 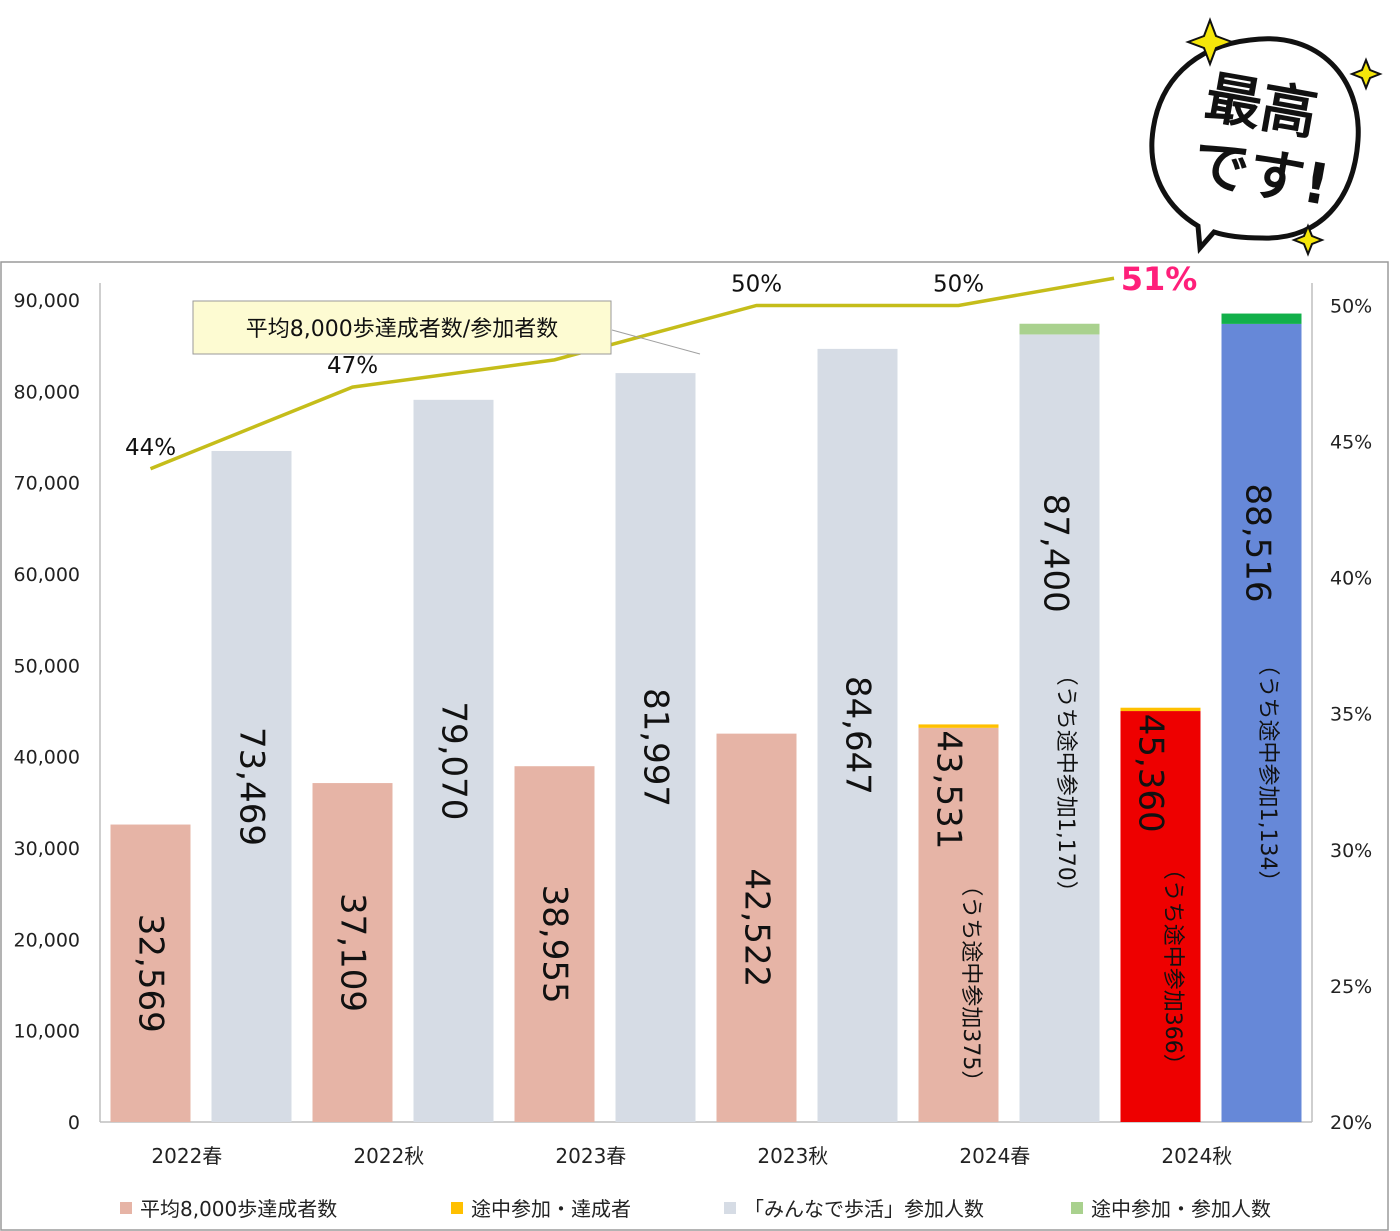 What do you see at coordinates (47, 484) in the screenshot?
I see `y-tick-left: 70,000` at bounding box center [47, 484].